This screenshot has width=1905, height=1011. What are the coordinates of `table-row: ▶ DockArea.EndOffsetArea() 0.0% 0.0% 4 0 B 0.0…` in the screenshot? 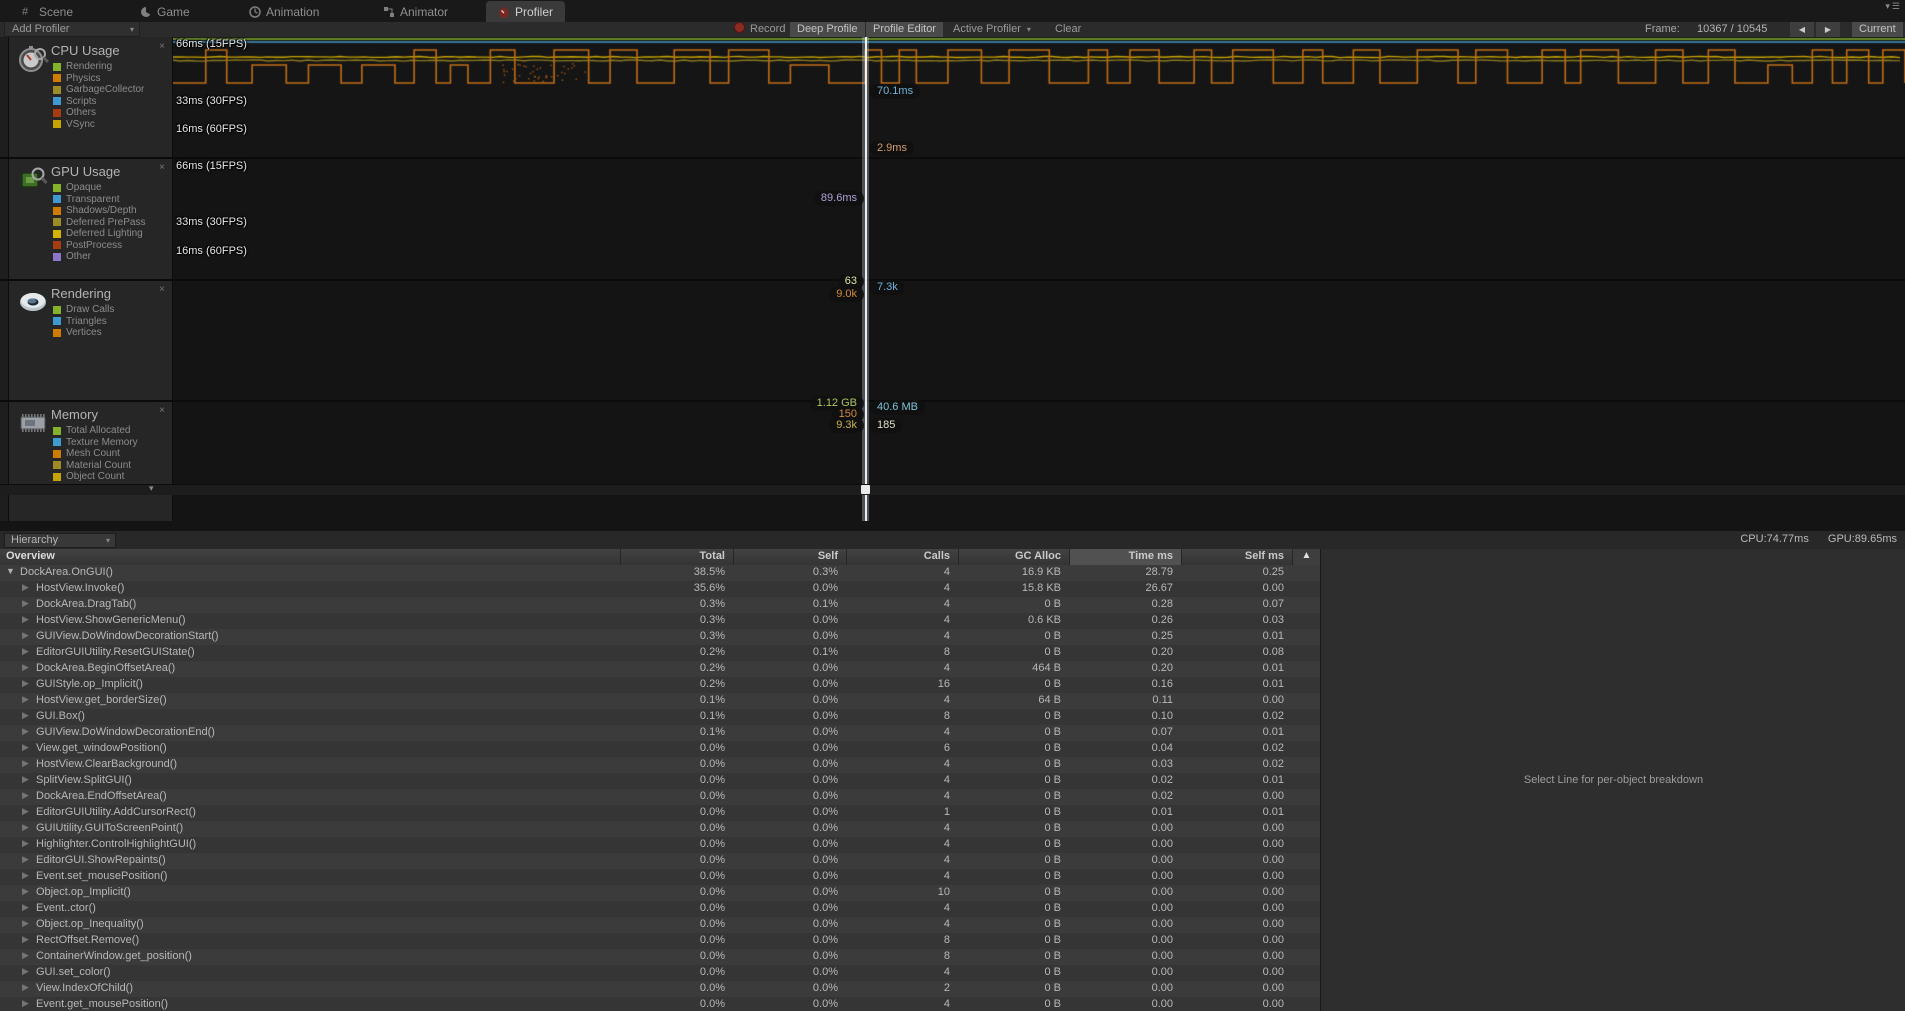 It's located at (660, 797).